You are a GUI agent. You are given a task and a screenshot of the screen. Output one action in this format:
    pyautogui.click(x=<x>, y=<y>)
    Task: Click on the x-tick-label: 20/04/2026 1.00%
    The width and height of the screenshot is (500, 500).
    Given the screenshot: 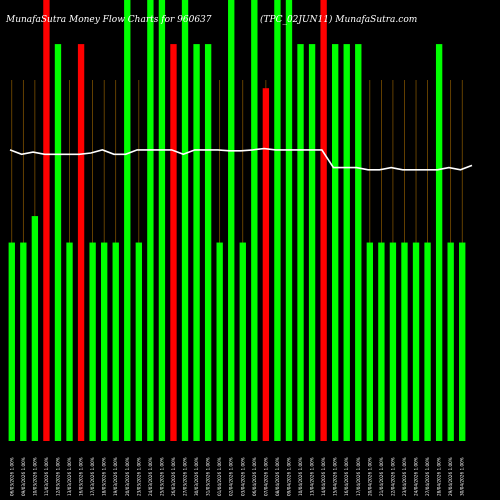 What is the action you would take?
    pyautogui.click(x=369, y=476)
    